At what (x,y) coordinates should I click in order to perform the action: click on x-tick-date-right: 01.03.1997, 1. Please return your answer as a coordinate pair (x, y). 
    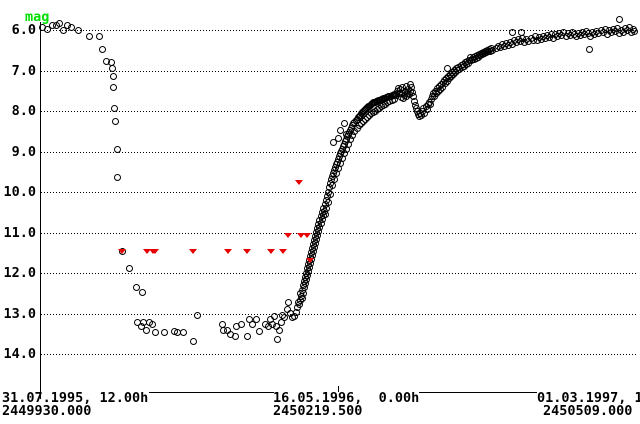
    Looking at the image, I should click on (588, 398).